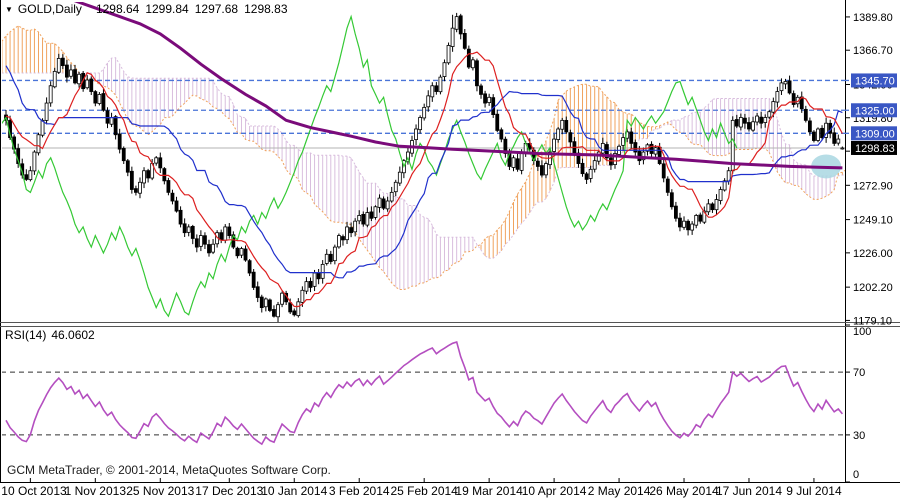 Image resolution: width=900 pixels, height=500 pixels. I want to click on price-tick-label: 1179.10, so click(872, 321).